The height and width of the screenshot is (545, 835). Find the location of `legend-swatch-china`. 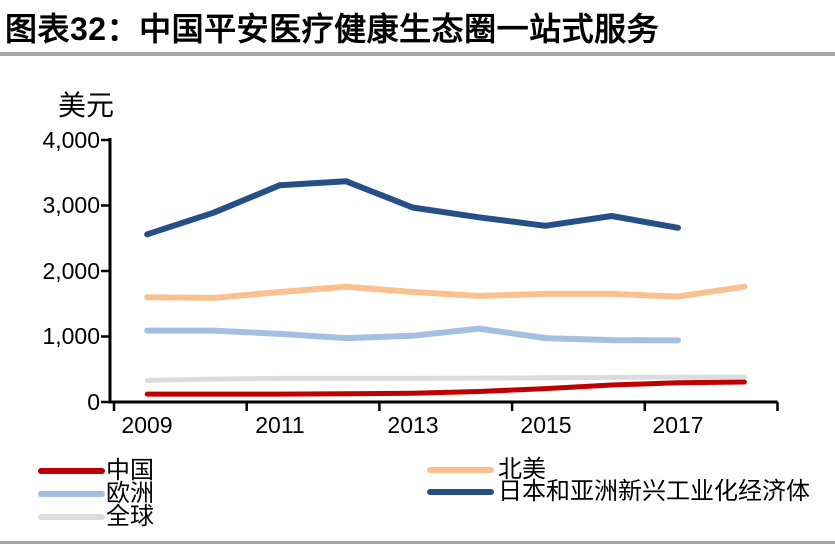

legend-swatch-china is located at coordinates (71, 471).